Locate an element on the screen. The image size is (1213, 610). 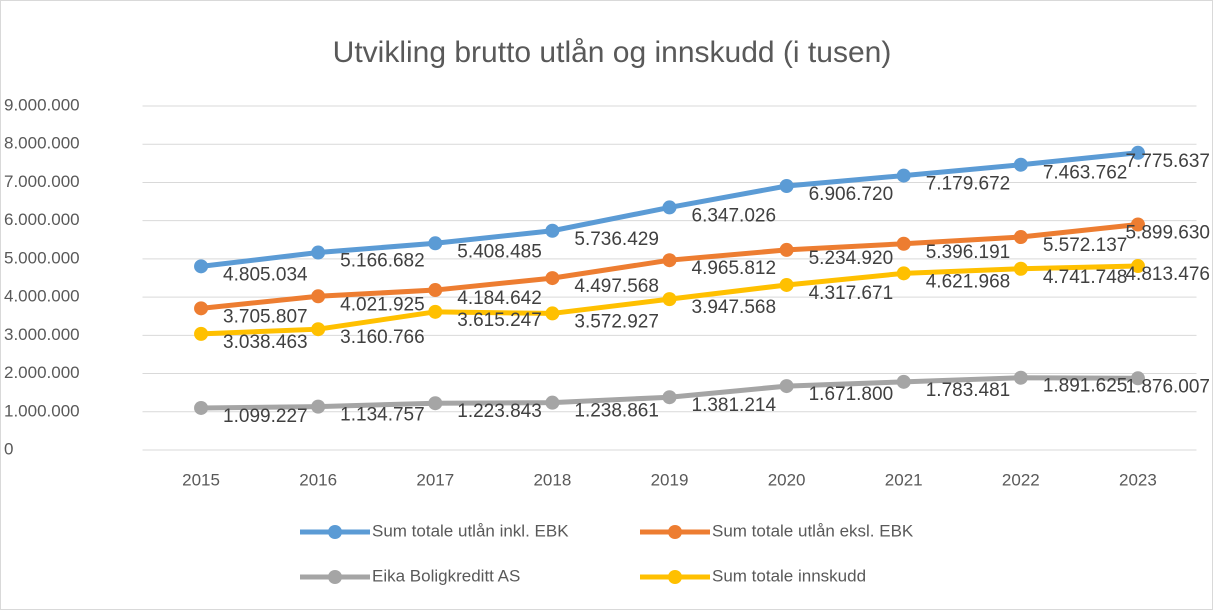
data-label: 5.899.630 is located at coordinates (1167, 233).